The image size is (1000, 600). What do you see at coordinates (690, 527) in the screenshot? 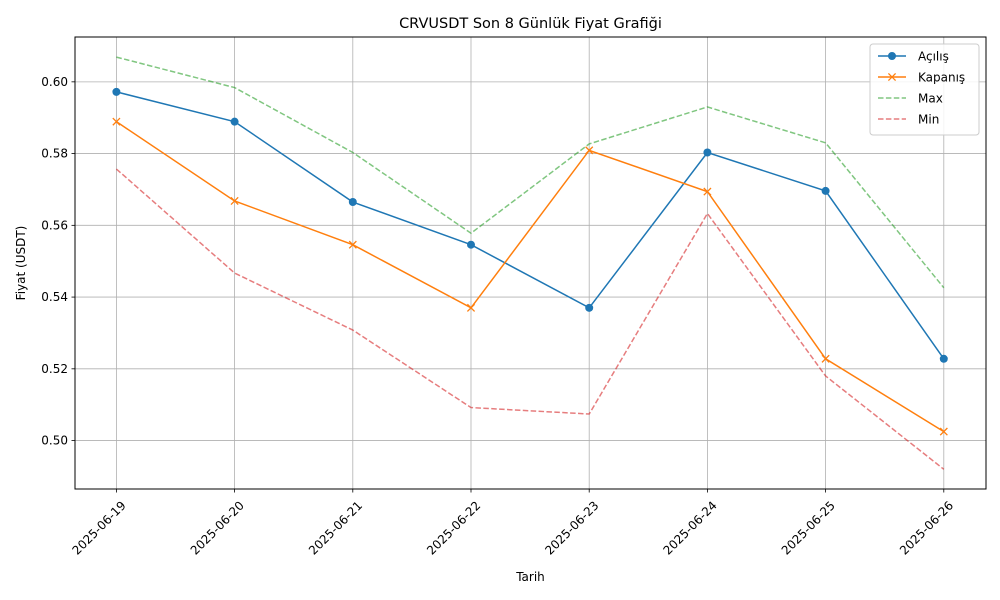
I see `x-tick-label: 2025-06-24` at bounding box center [690, 527].